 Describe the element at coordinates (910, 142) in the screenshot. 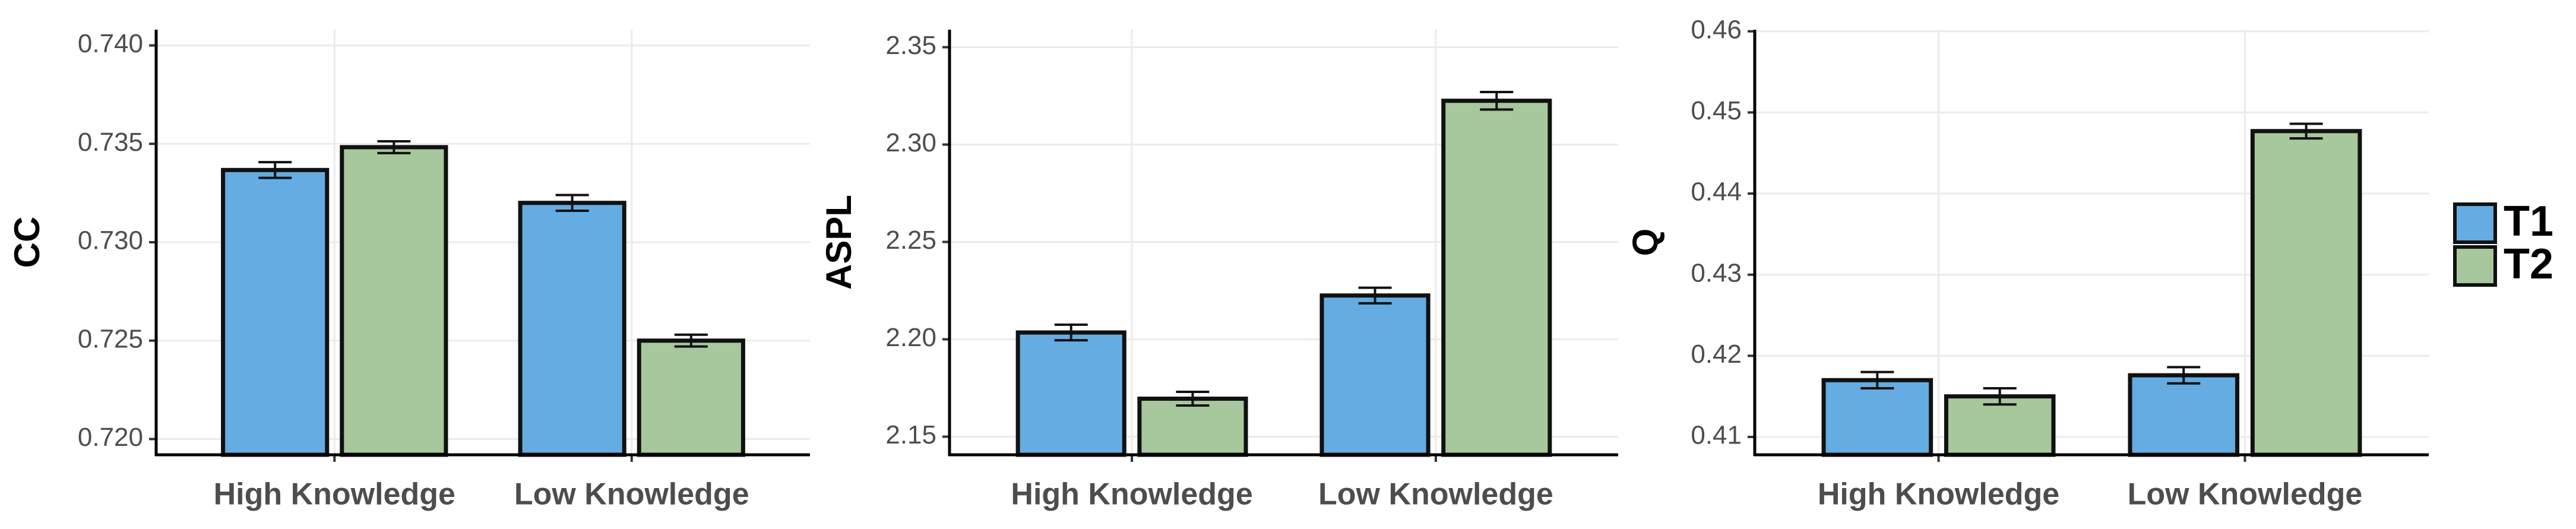

I see `y-tick-label: 2.30` at that location.